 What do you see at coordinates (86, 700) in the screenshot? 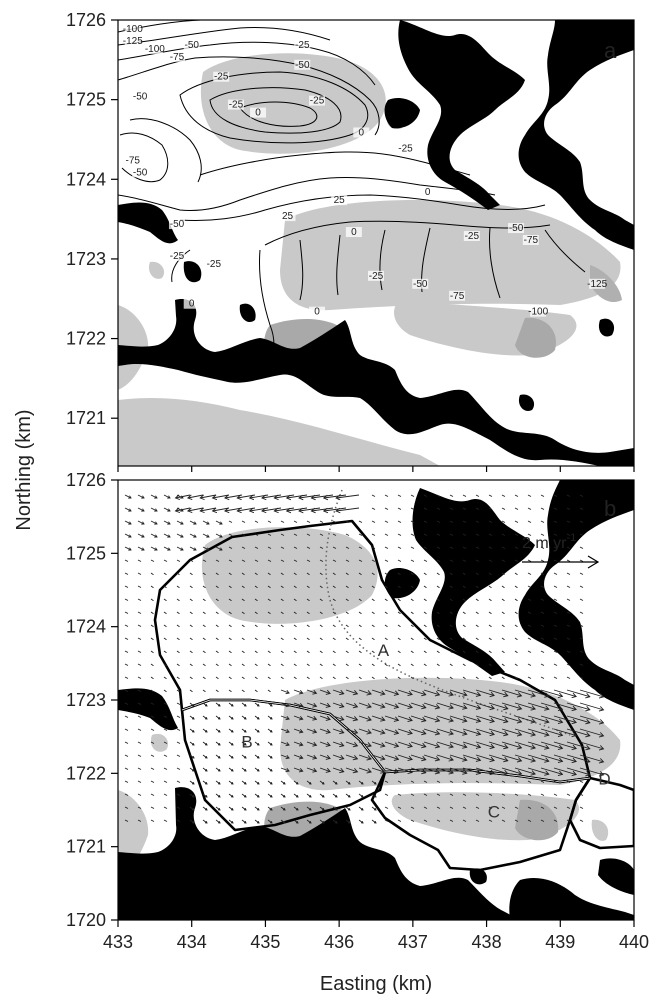
I see `panel-b-y-tick-label: 1723` at bounding box center [86, 700].